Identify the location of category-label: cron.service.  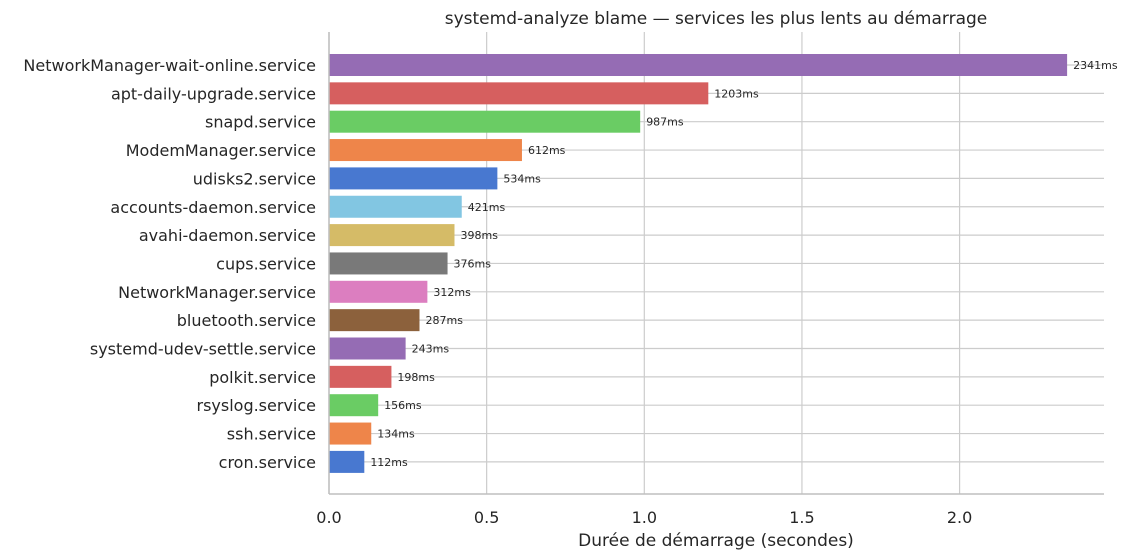
(267, 462).